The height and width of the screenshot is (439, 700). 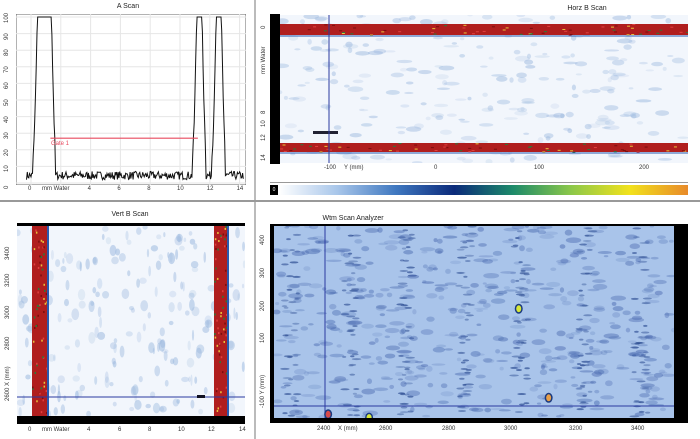 What do you see at coordinates (539, 168) in the screenshot?
I see `horz-b-scan-x-tick: 100` at bounding box center [539, 168].